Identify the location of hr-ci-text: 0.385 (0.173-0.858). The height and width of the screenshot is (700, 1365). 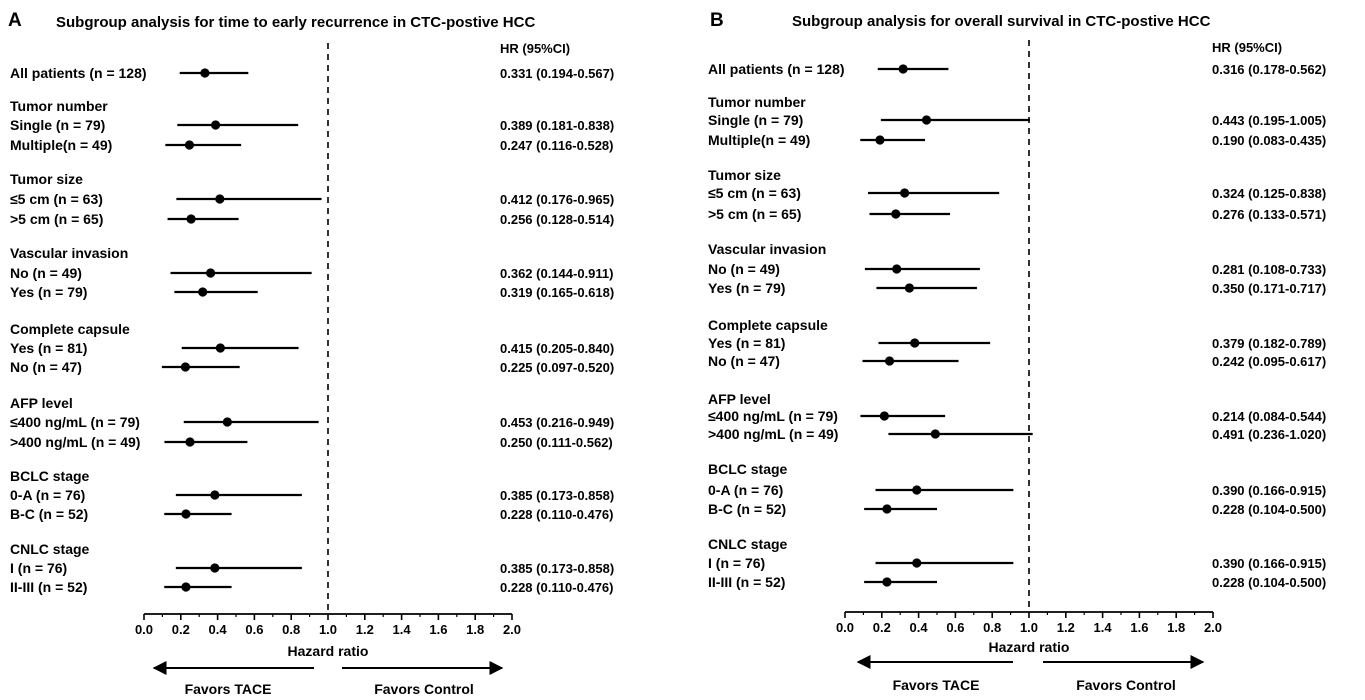
(557, 495).